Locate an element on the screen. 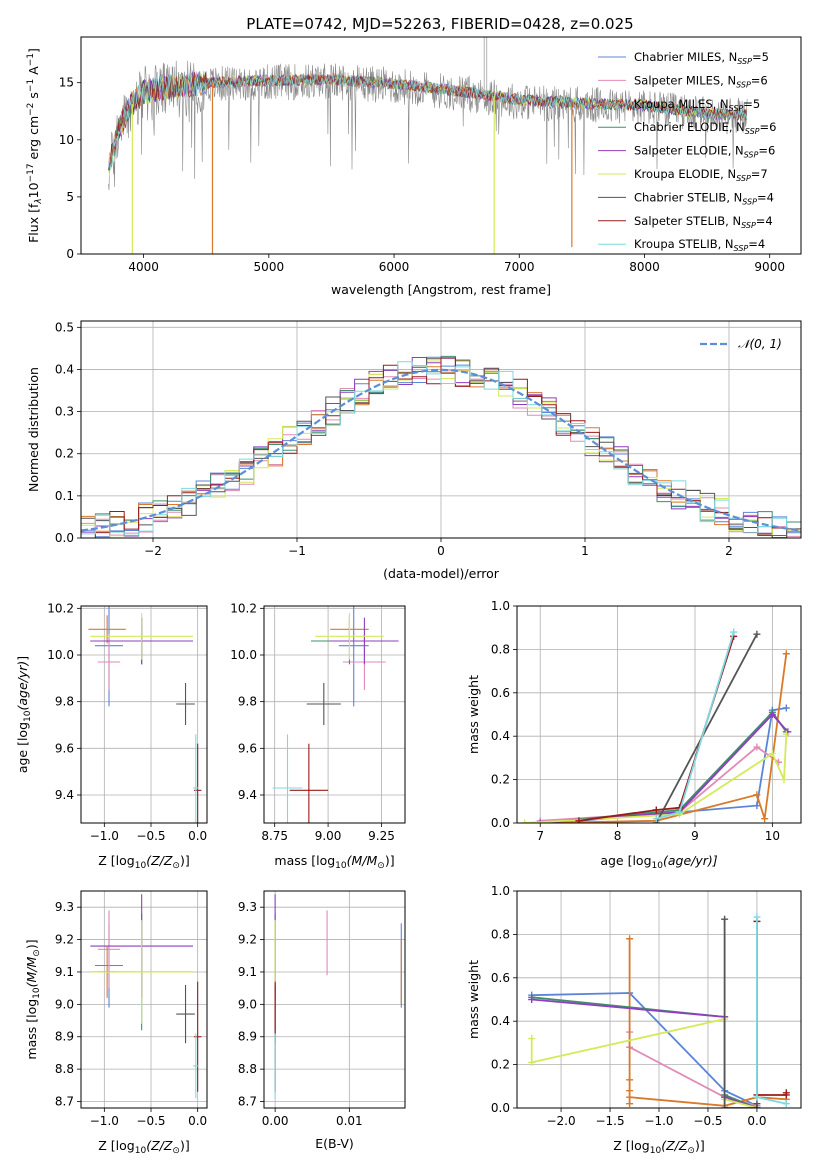  age_vs_Z-ytick-label: 10.0 is located at coordinates (60, 655).